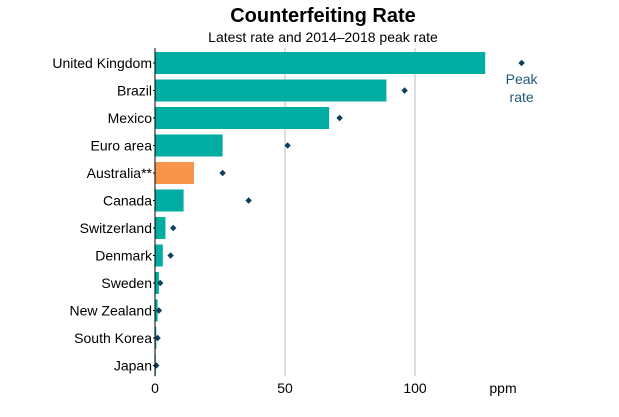 The image size is (619, 417). What do you see at coordinates (502, 388) in the screenshot?
I see `x-axis-unit-label: ppm` at bounding box center [502, 388].